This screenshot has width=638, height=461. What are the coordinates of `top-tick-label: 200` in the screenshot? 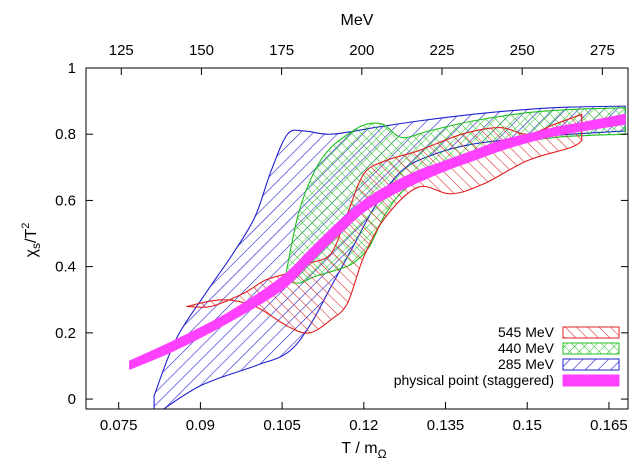 It's located at (361, 50).